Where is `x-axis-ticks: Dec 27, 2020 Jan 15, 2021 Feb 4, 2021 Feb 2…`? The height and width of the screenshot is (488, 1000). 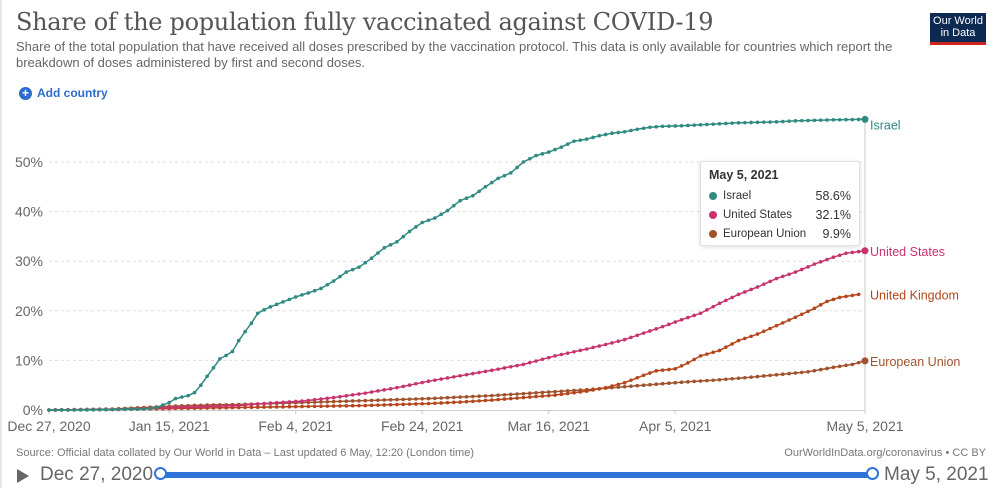 x-axis-ticks: Dec 27, 2020 Jan 15, 2021 Feb 4, 2021 Feb 2… is located at coordinates (455, 422).